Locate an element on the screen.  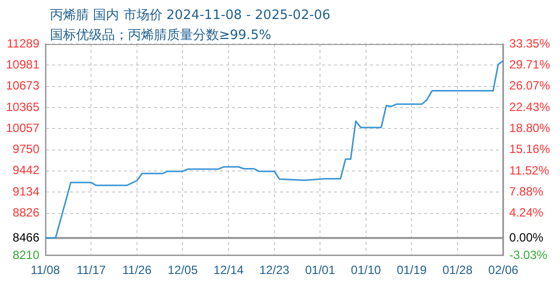
x-tick-label: 01/28 is located at coordinates (457, 270).